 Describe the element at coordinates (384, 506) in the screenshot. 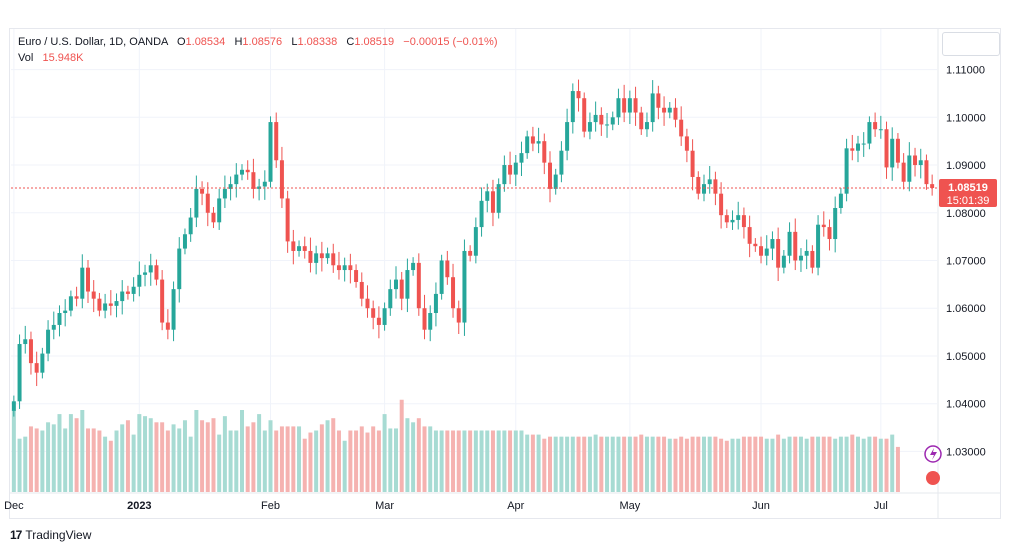

I see `x-axis-tick-label: Mar` at that location.